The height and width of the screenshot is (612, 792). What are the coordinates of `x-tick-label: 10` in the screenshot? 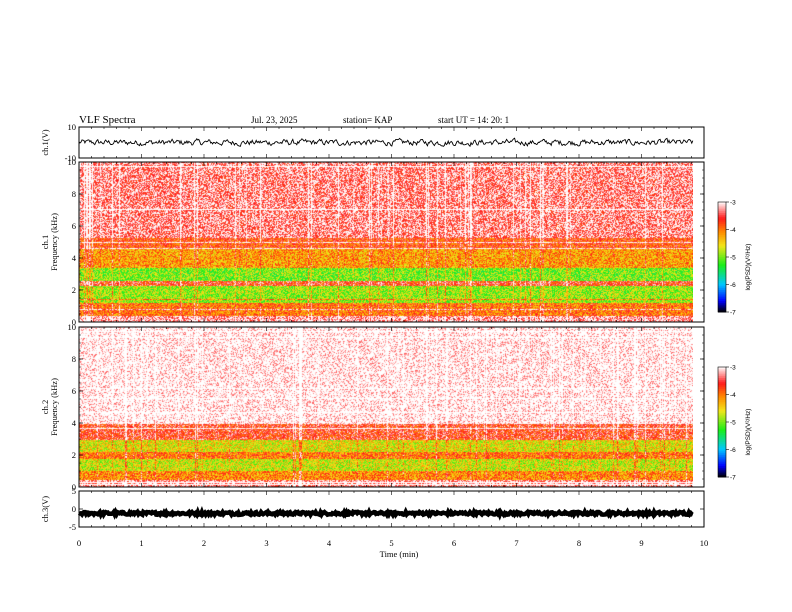 It's located at (704, 543).